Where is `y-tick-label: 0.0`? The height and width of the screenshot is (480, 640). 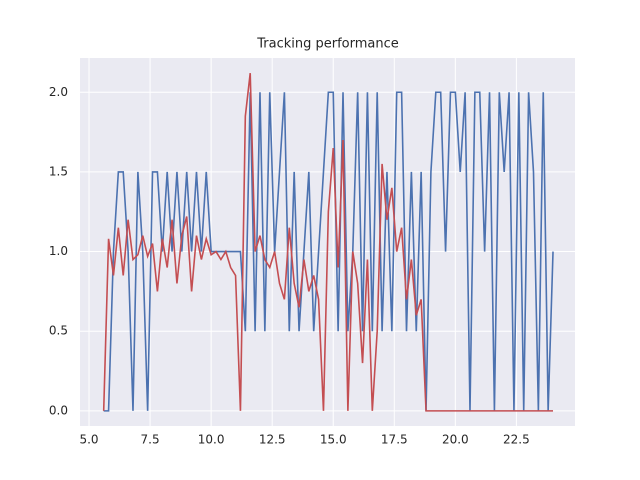
y-tick-label: 0.0 is located at coordinates (58, 410).